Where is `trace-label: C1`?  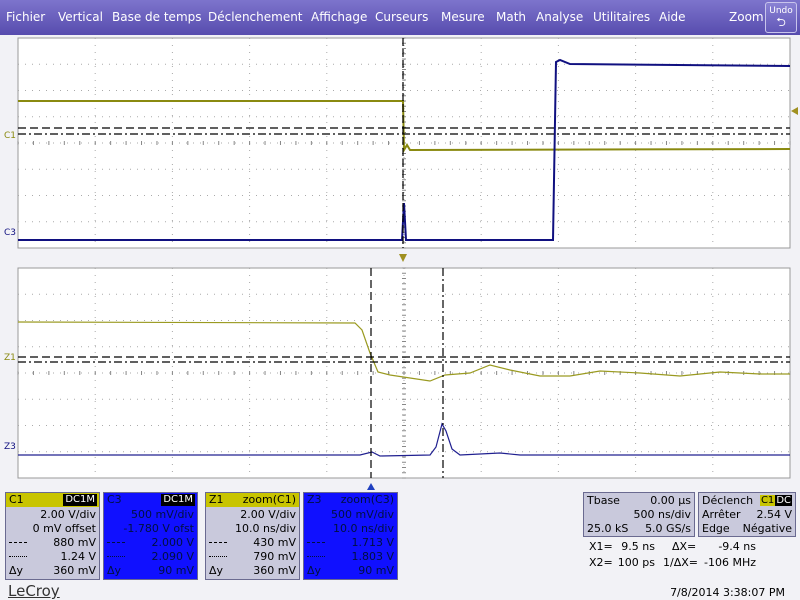 trace-label: C1 is located at coordinates (10, 136).